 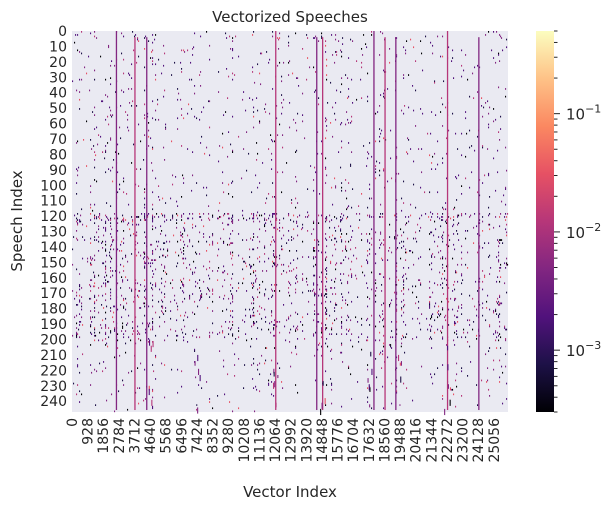 What do you see at coordinates (583, 113) in the screenshot?
I see `colorbar-tick-label: 10−1` at bounding box center [583, 113].